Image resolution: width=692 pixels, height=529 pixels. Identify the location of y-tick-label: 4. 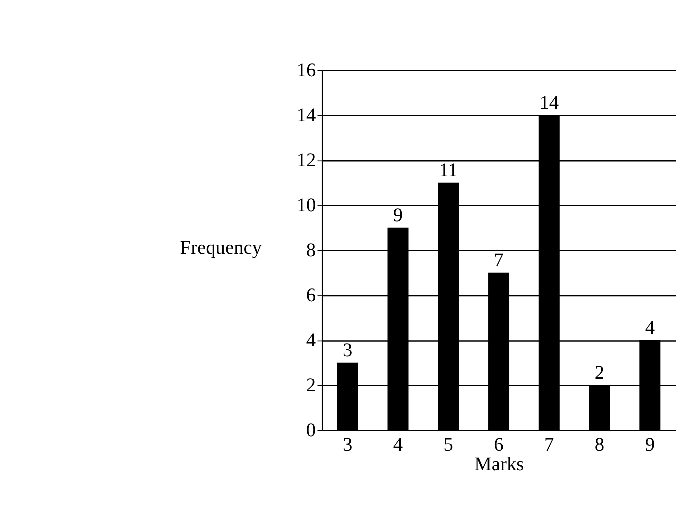
(311, 341).